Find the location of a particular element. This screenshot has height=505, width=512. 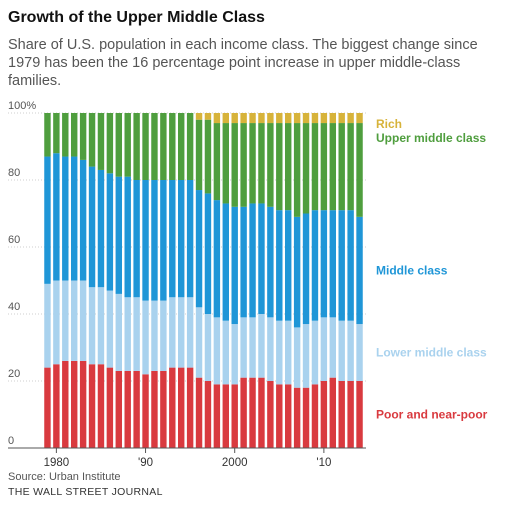

series-label-middle: Middle class is located at coordinates (412, 270).